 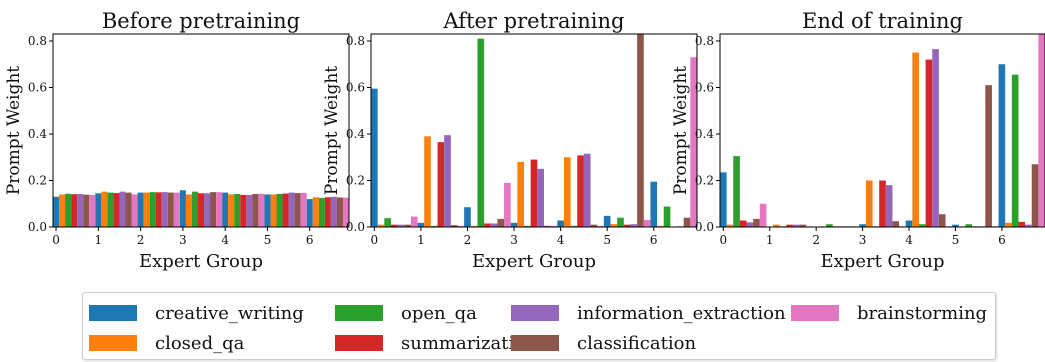 What do you see at coordinates (704, 41) in the screenshot?
I see `y-tick-label: 0.8` at bounding box center [704, 41].